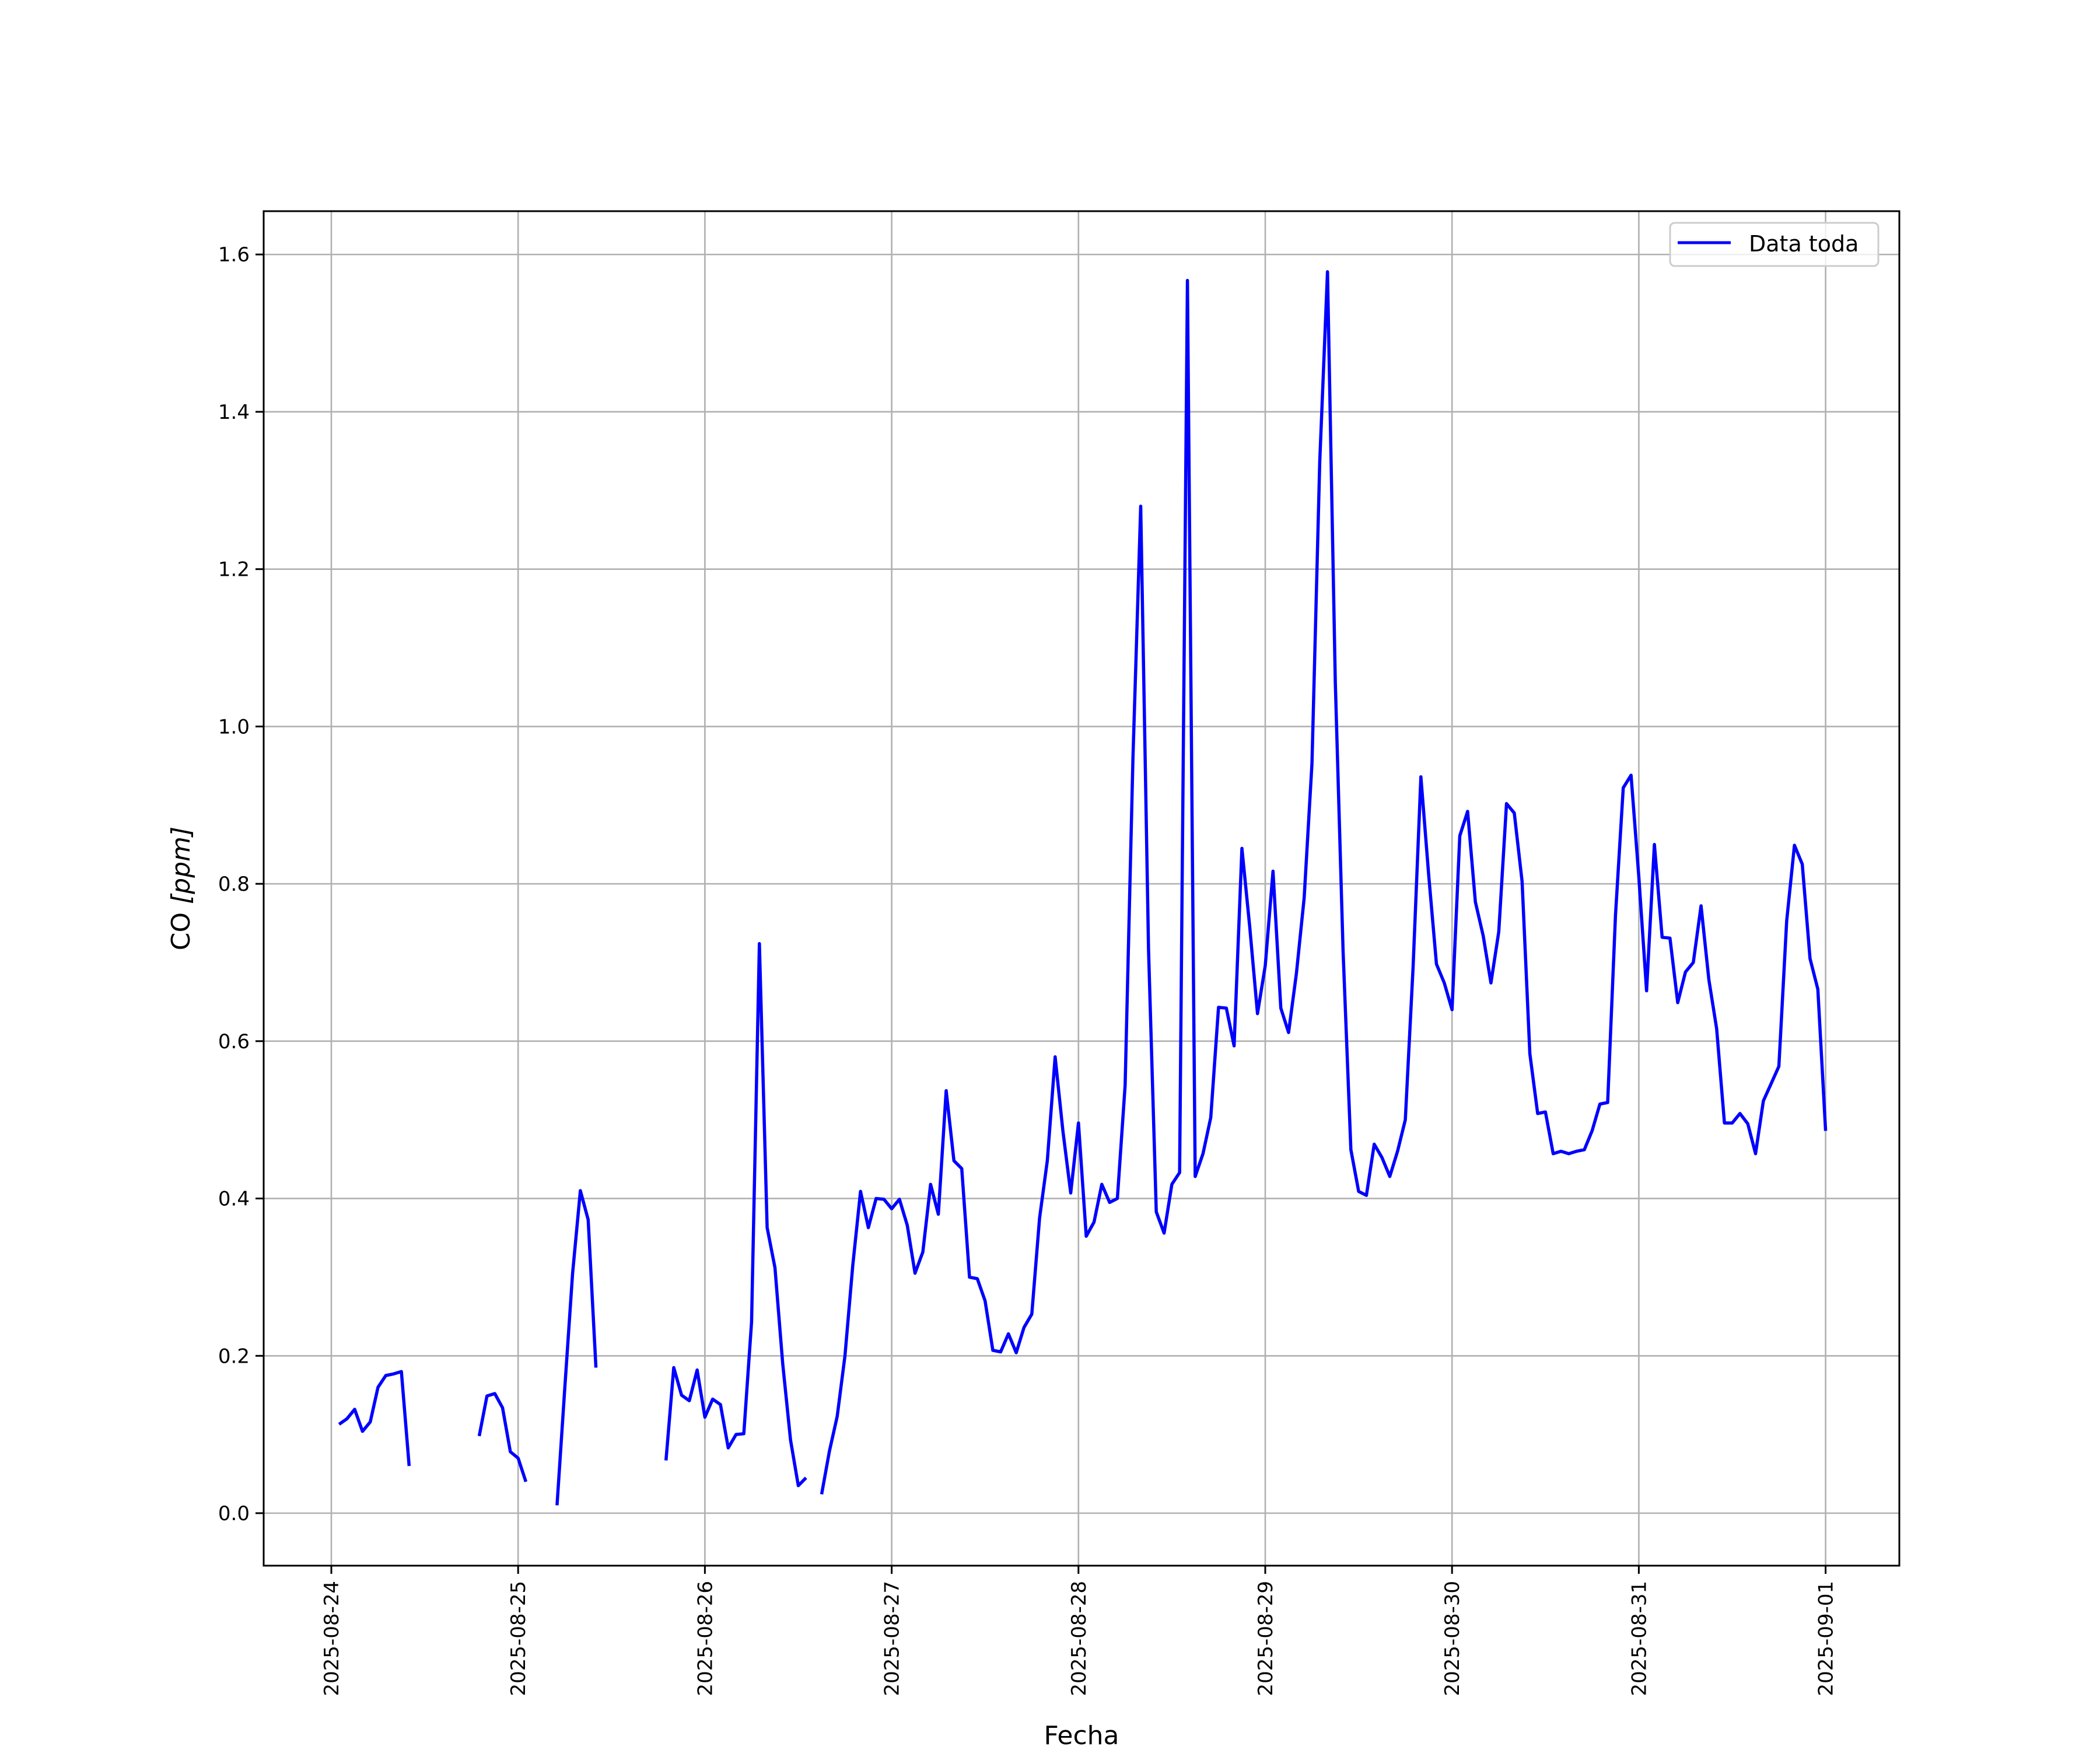 This screenshot has width=2100, height=1750. Describe the element at coordinates (234, 1042) in the screenshot. I see `y-tick-label: 0.6` at that location.